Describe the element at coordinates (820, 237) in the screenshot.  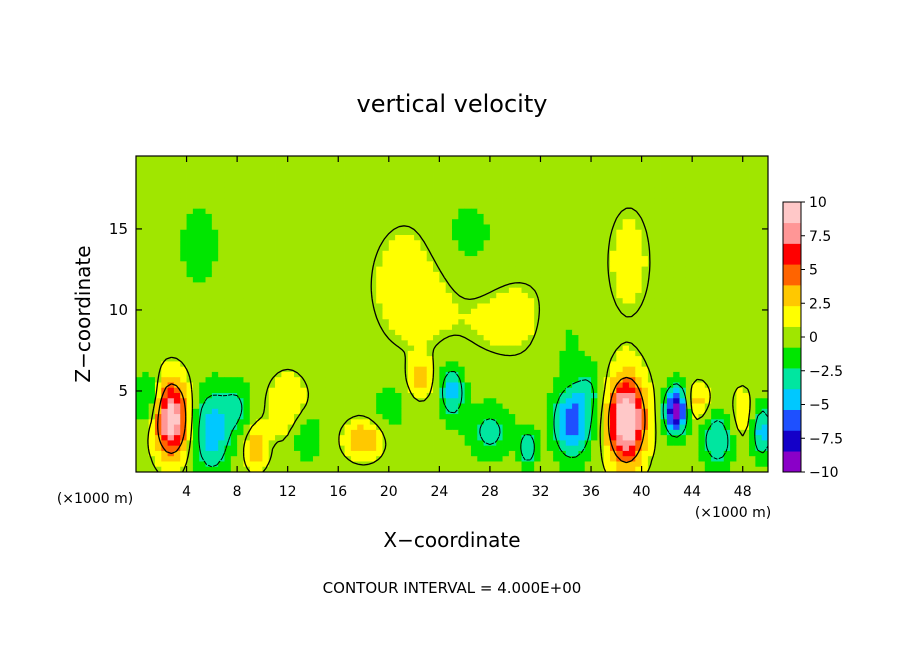
I see `colorbar-tick-label: 7.5` at that location.